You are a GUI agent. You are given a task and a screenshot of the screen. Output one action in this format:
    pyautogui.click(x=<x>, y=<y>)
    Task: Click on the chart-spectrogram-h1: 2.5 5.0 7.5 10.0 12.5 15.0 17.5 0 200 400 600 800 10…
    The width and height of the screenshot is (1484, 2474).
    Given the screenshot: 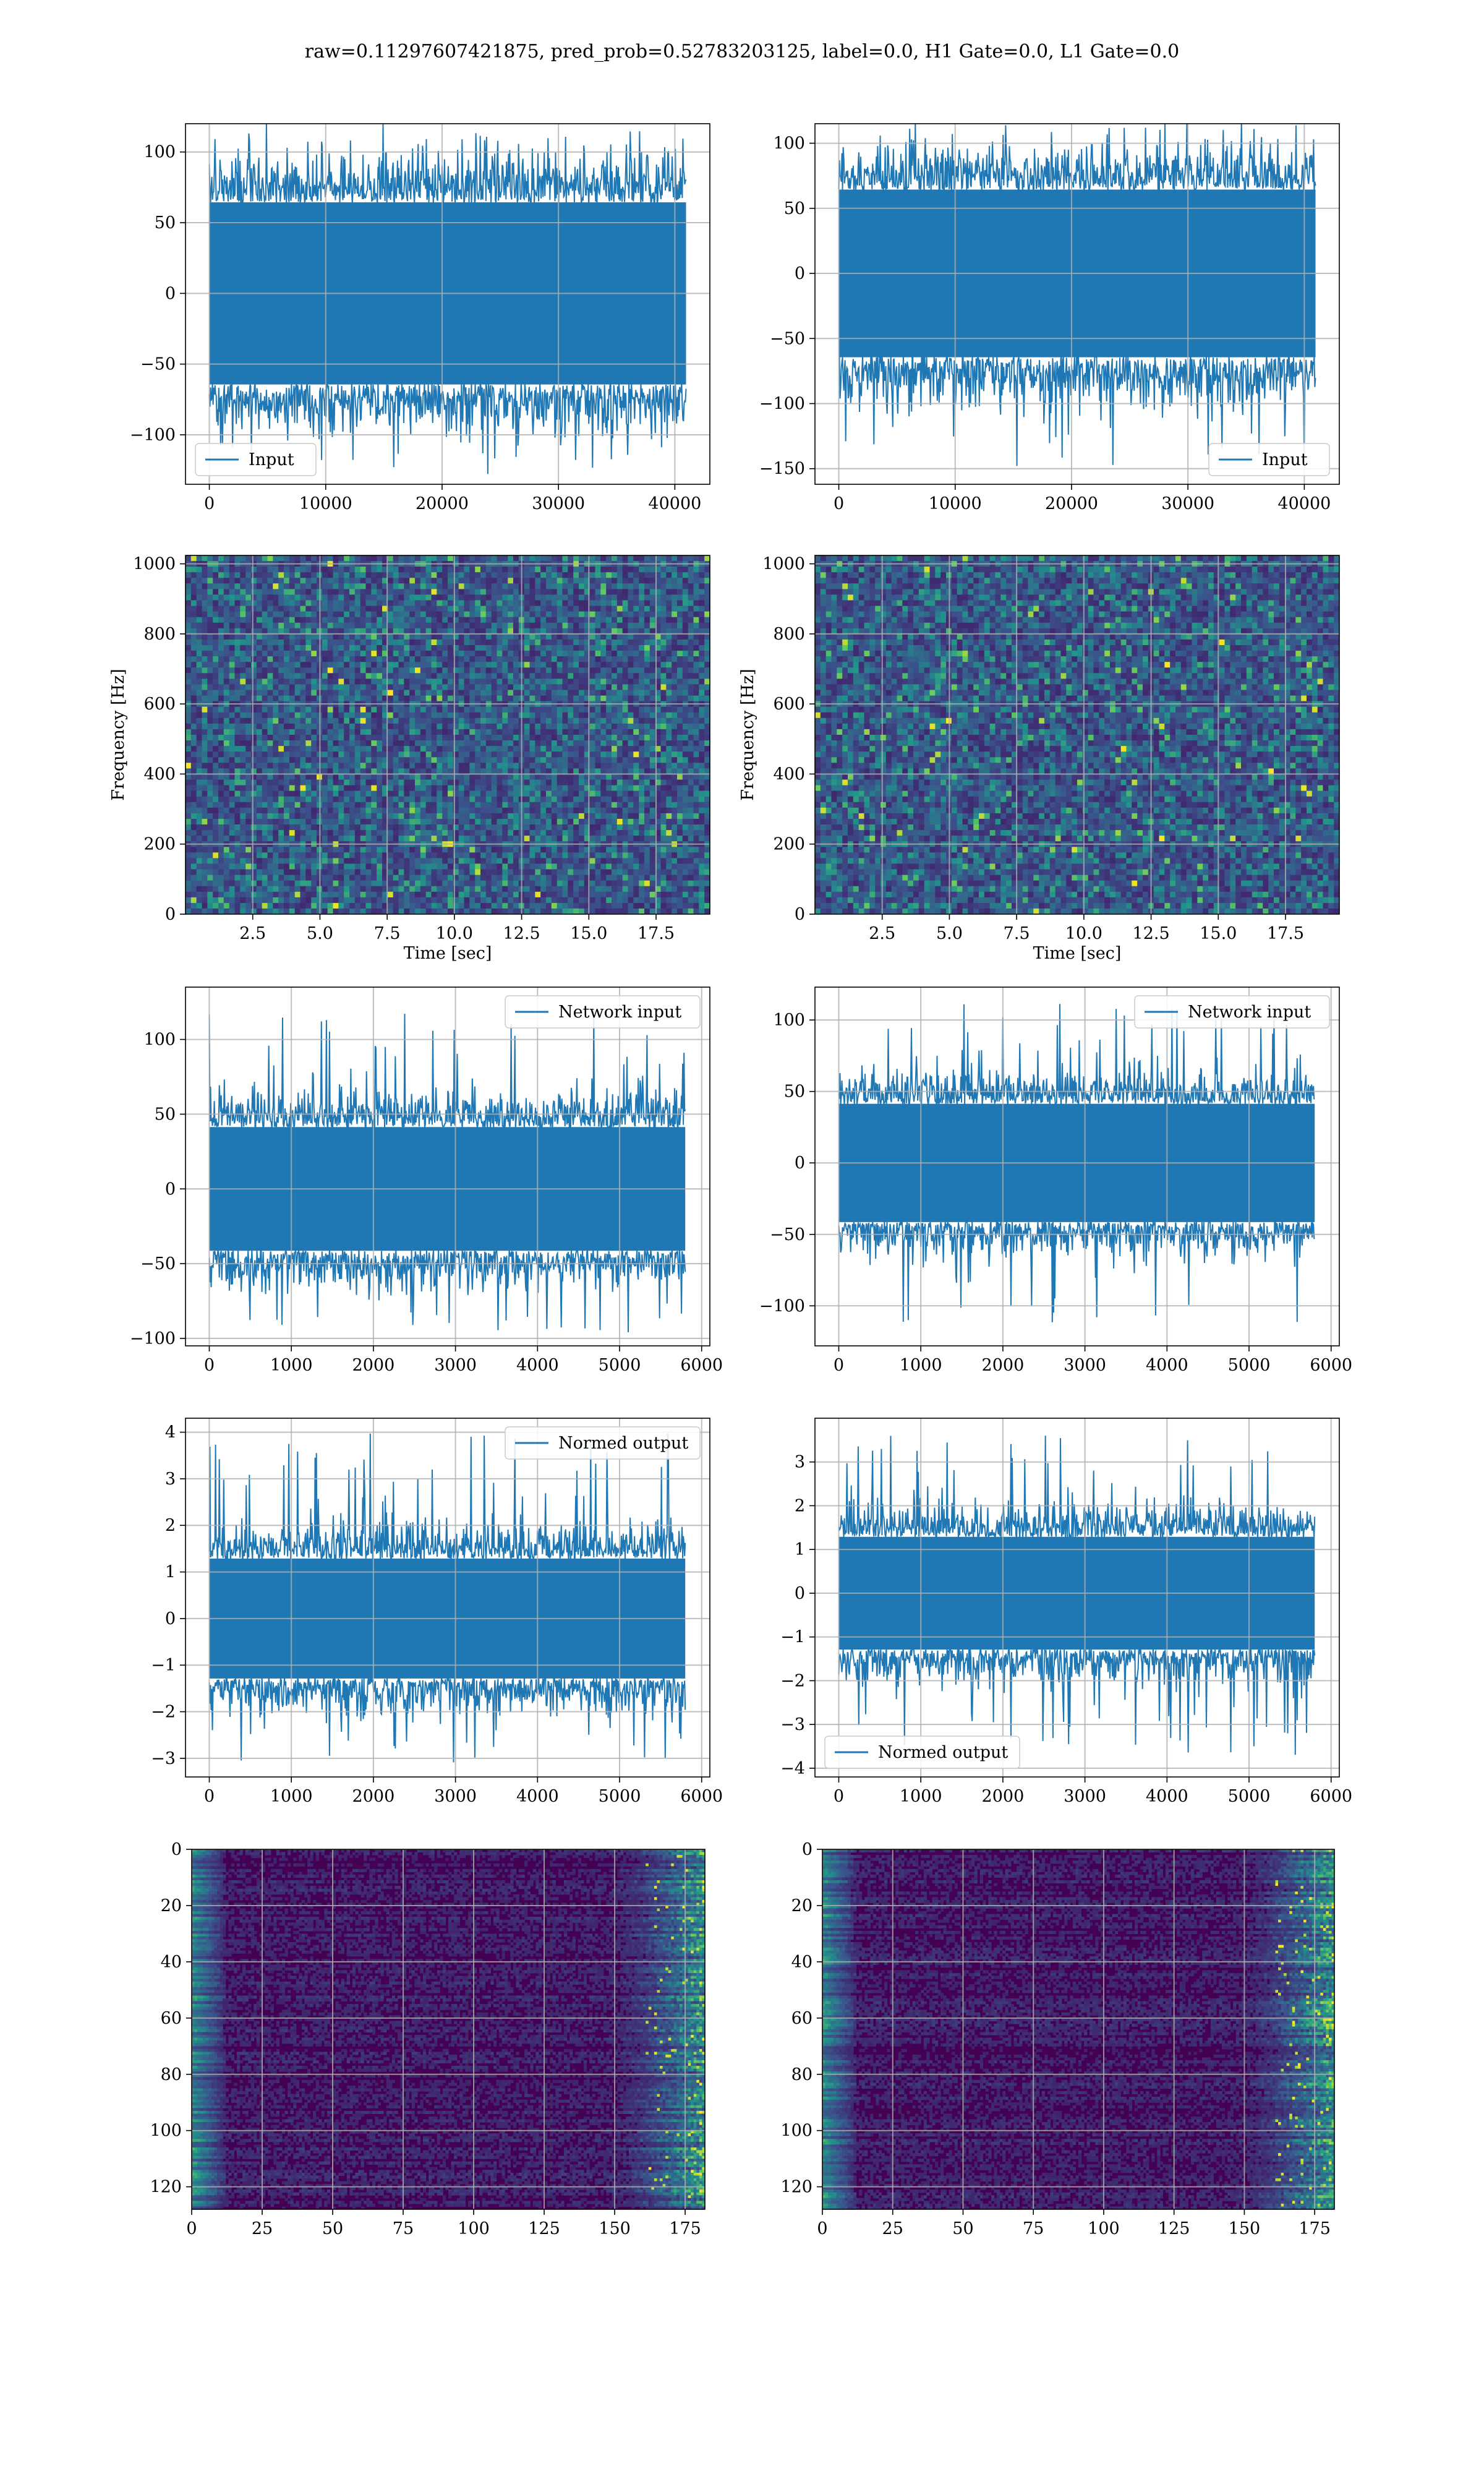 What is the action you would take?
    pyautogui.click(x=409, y=759)
    